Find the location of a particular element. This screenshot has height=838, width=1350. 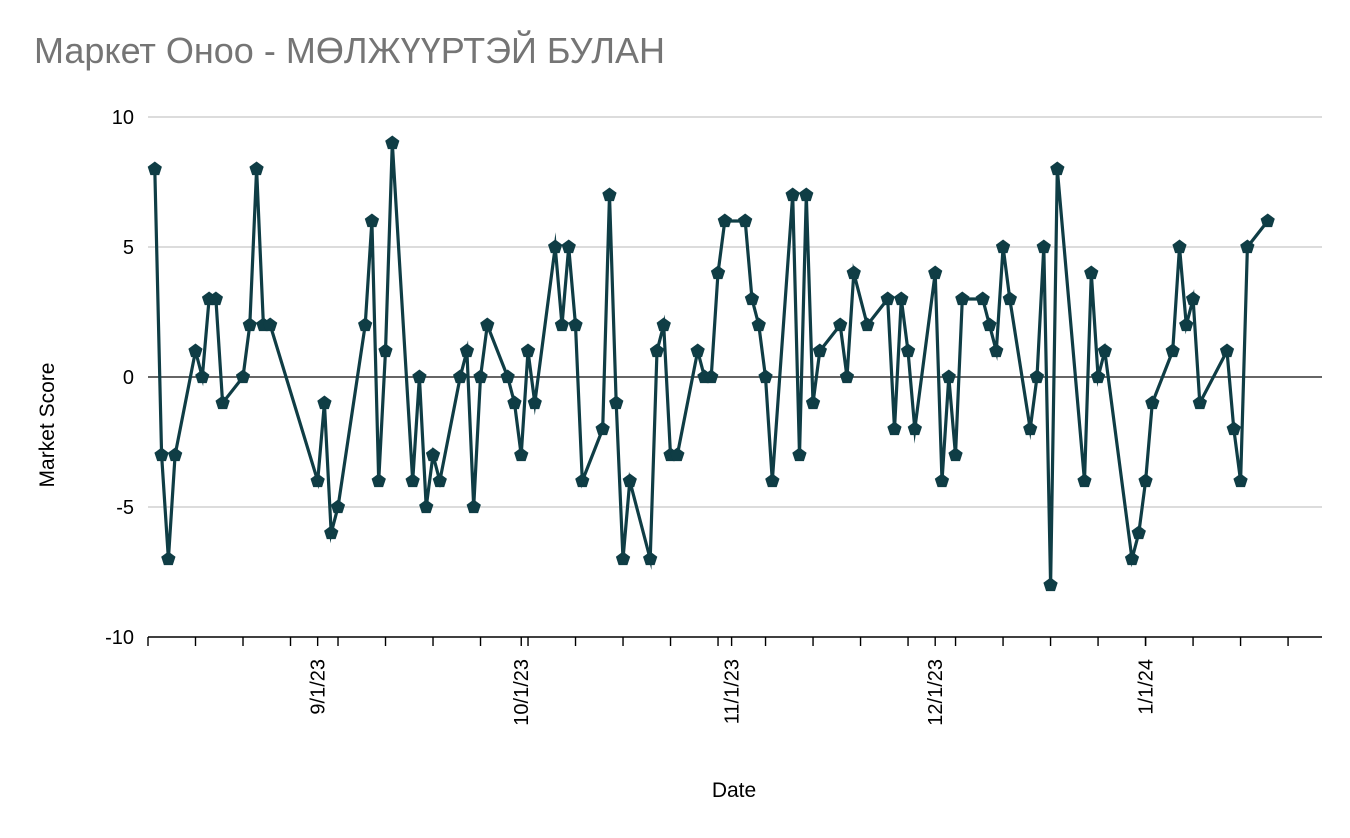

y-tick-label: 0 is located at coordinates (128, 378).